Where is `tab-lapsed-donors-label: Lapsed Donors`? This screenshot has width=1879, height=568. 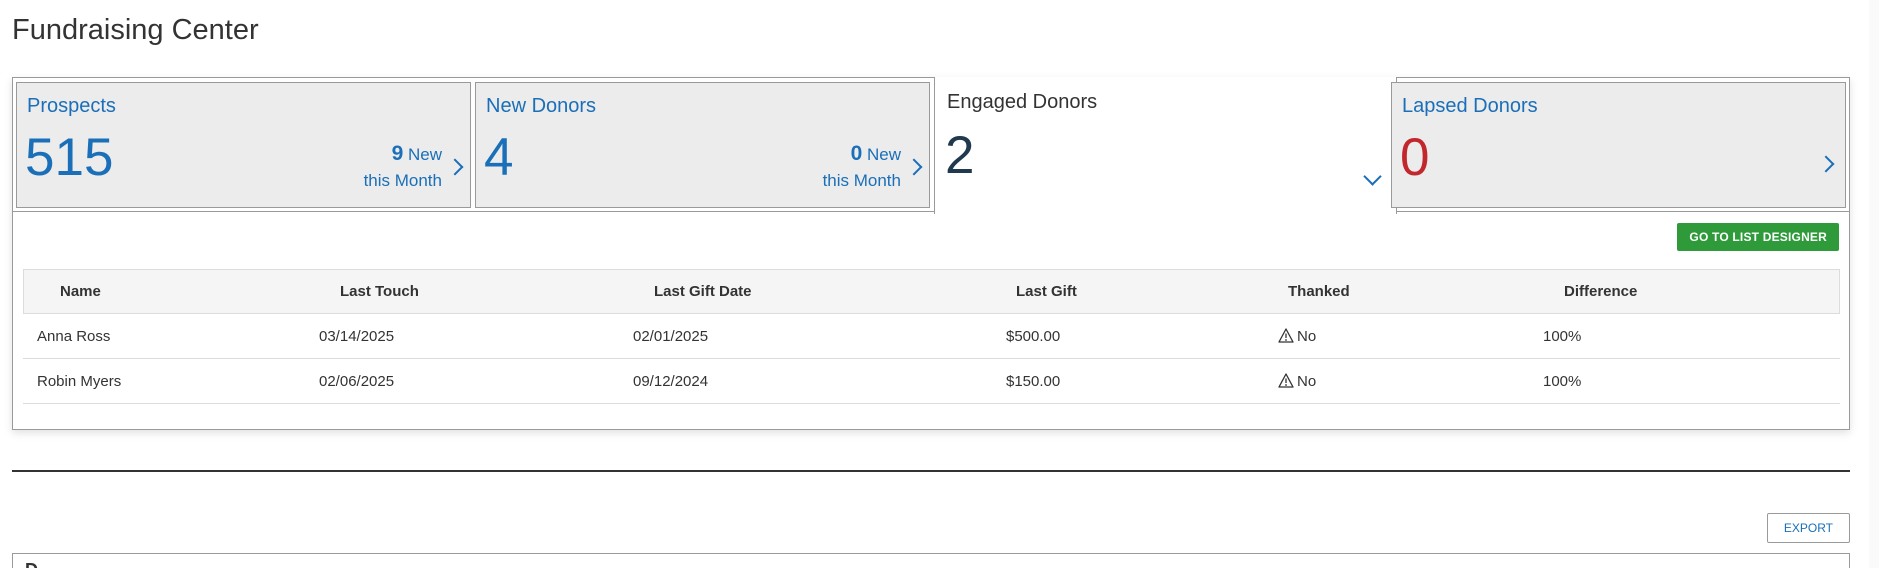
tab-lapsed-donors-label: Lapsed Donors is located at coordinates (1470, 106).